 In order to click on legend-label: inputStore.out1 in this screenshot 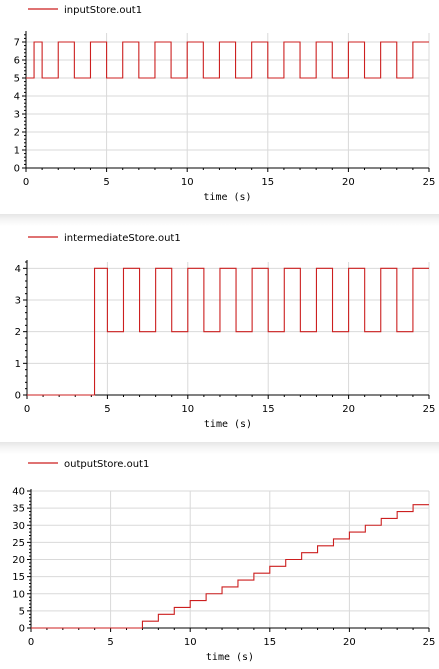, I will do `click(103, 10)`.